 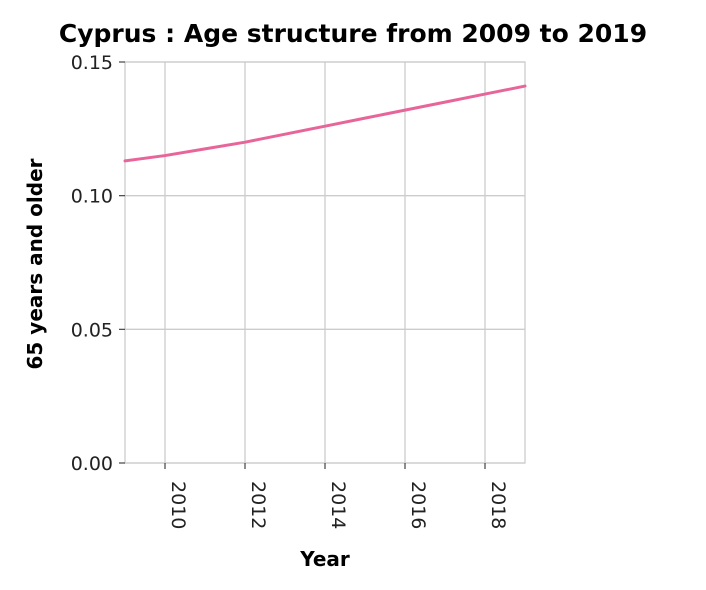 I want to click on x-tick-label: 2010, so click(x=178, y=505).